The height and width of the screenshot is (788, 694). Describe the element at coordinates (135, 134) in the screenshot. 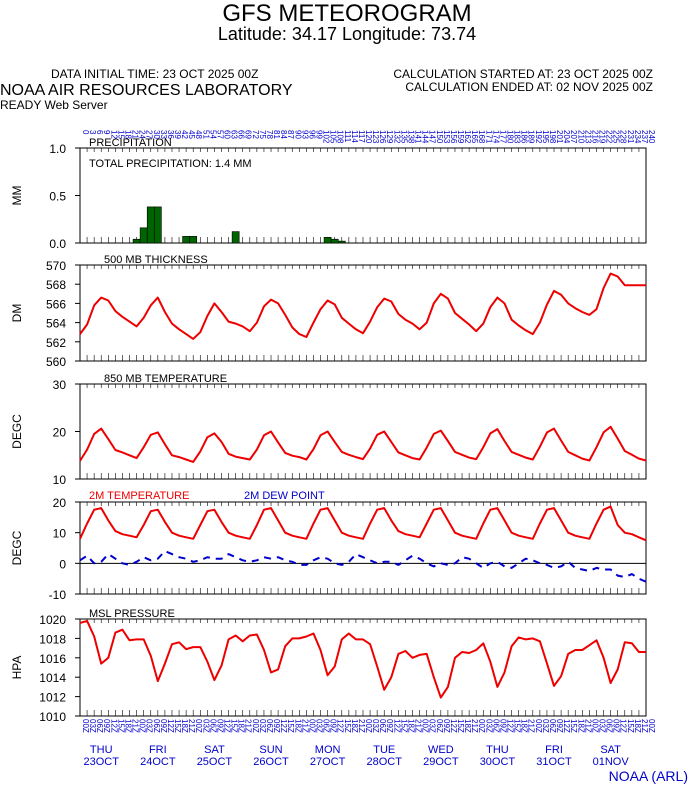

I see `forecast-hour-label: 21` at that location.